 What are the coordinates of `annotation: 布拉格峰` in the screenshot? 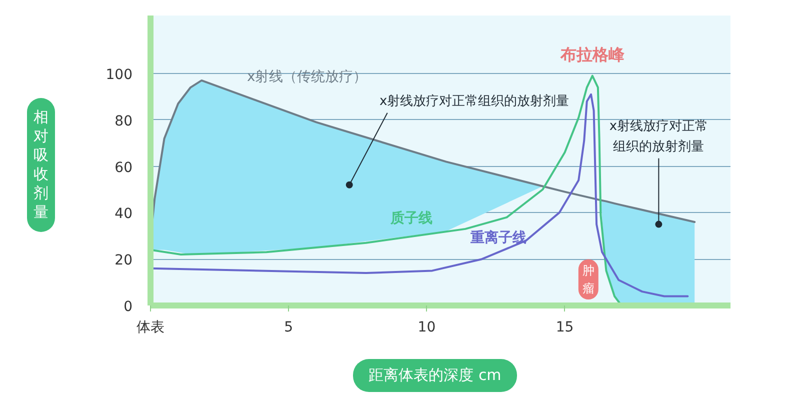 It's located at (592, 54).